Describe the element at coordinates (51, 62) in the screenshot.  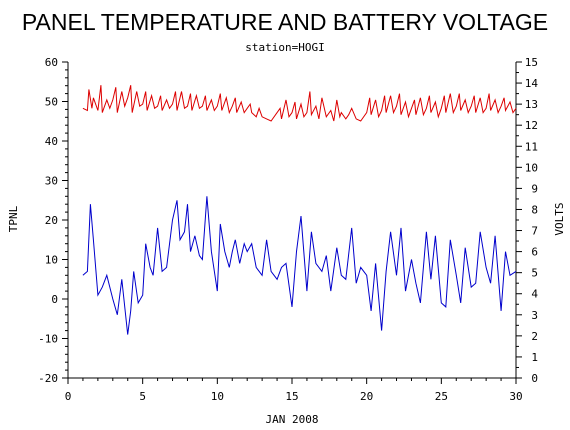
I see `y-left-tick-label: 60` at that location.